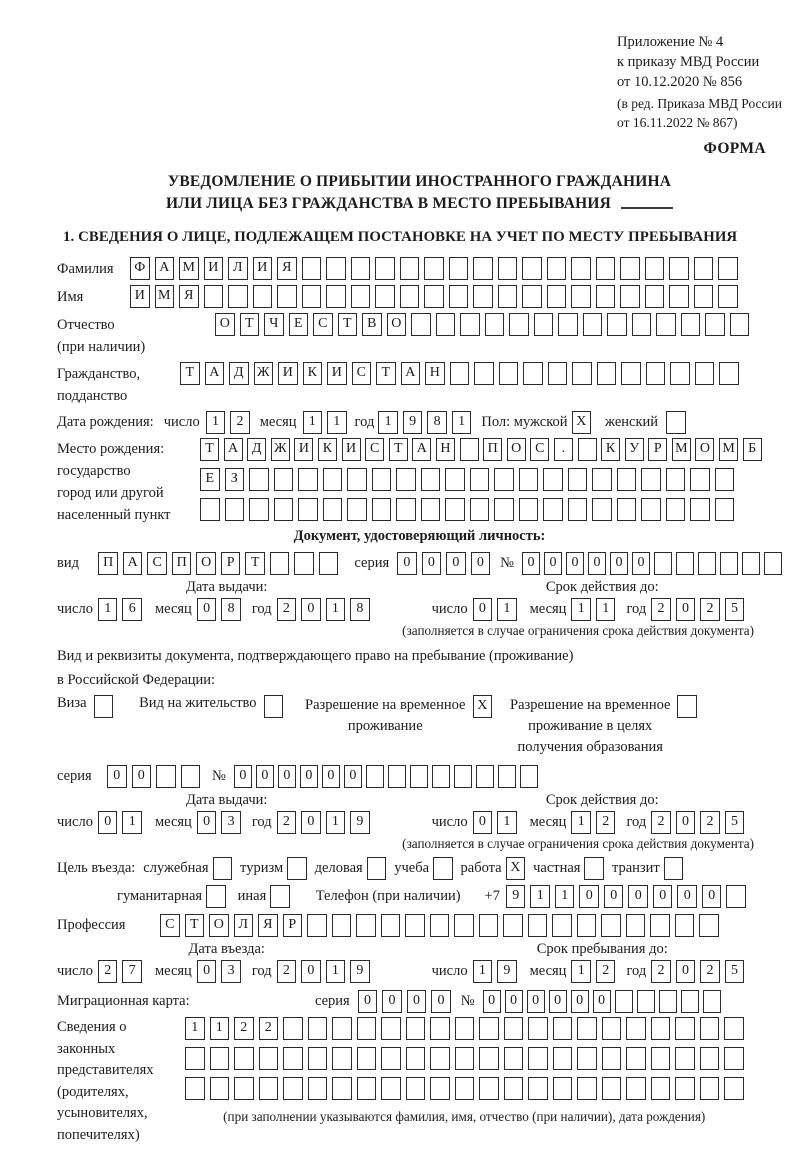  What do you see at coordinates (111, 449) in the screenshot?
I see `birth-place-label-line1: Место рождения:` at bounding box center [111, 449].